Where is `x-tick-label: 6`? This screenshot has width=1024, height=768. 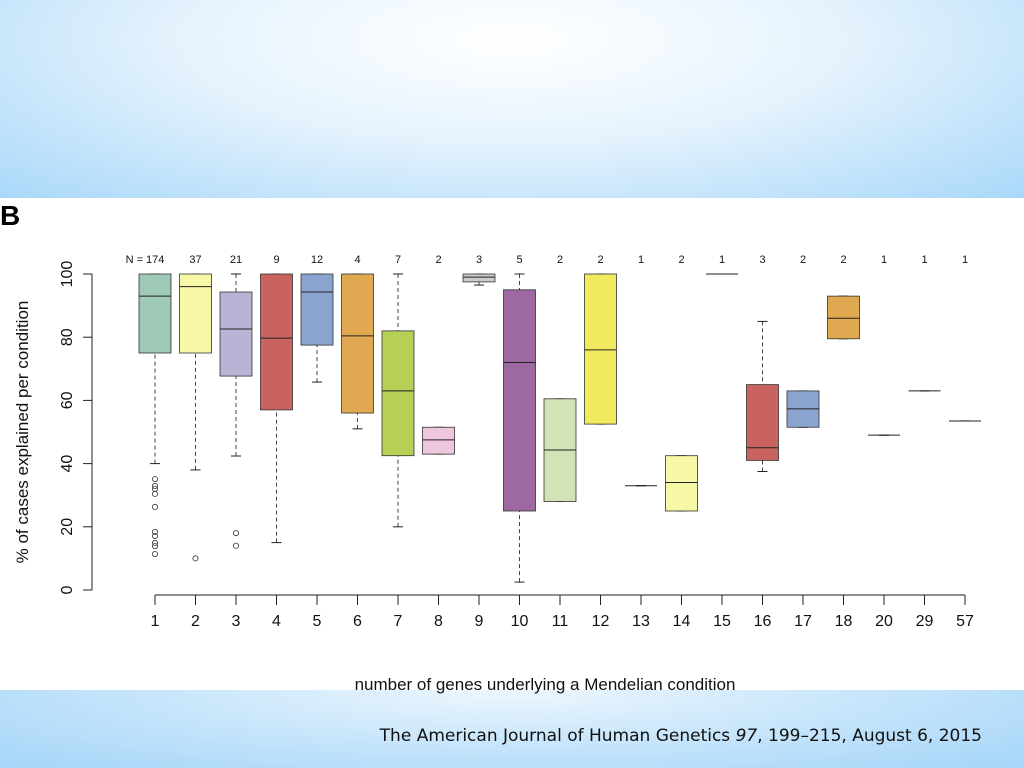 x-tick-label: 6 is located at coordinates (357, 621).